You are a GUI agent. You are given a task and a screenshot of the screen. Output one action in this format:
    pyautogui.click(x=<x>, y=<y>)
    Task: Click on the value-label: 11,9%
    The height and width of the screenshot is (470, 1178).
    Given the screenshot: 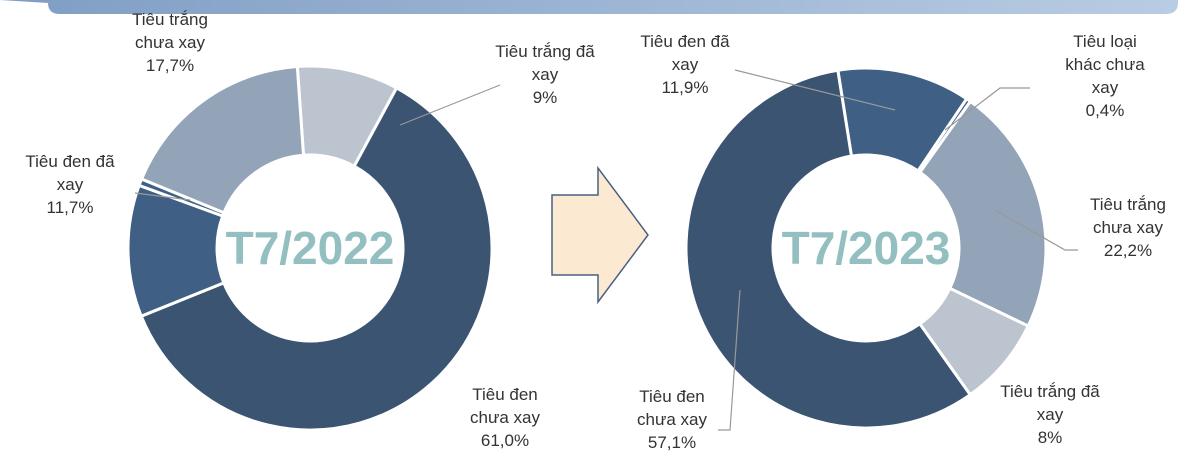 What is the action you would take?
    pyautogui.click(x=685, y=87)
    